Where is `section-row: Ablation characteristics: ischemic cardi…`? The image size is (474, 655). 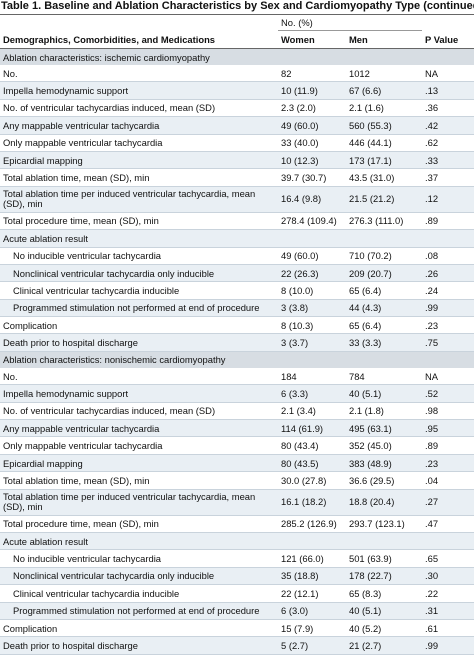
section-row: Ablation characteristics: ischemic cardi… is located at coordinates (237, 56).